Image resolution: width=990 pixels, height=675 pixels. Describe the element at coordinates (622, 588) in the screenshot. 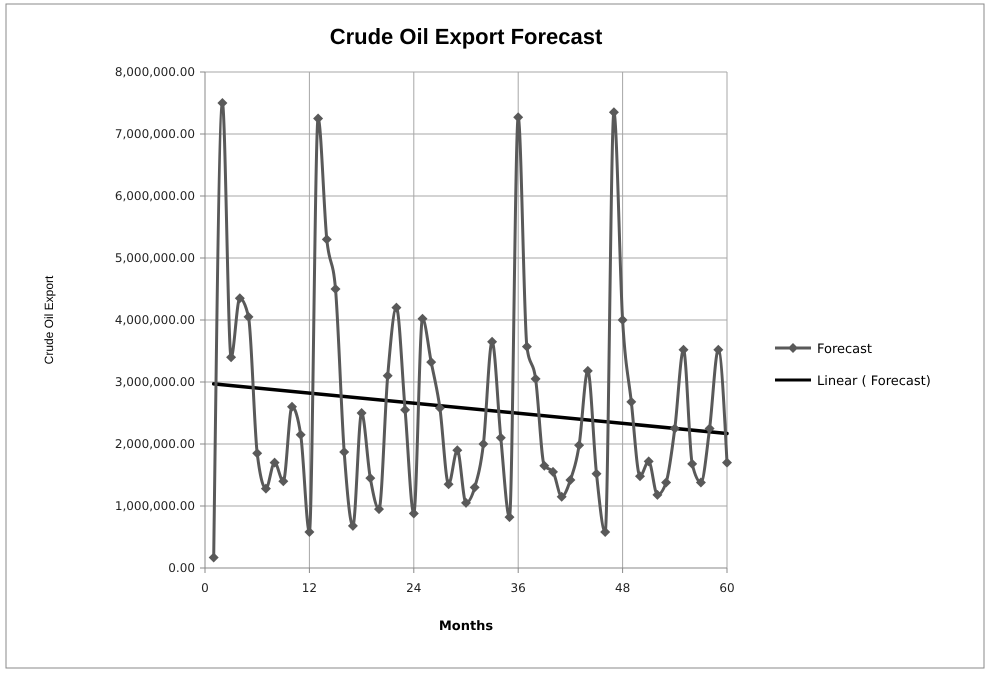

I see `x-tick-label: 48` at that location.